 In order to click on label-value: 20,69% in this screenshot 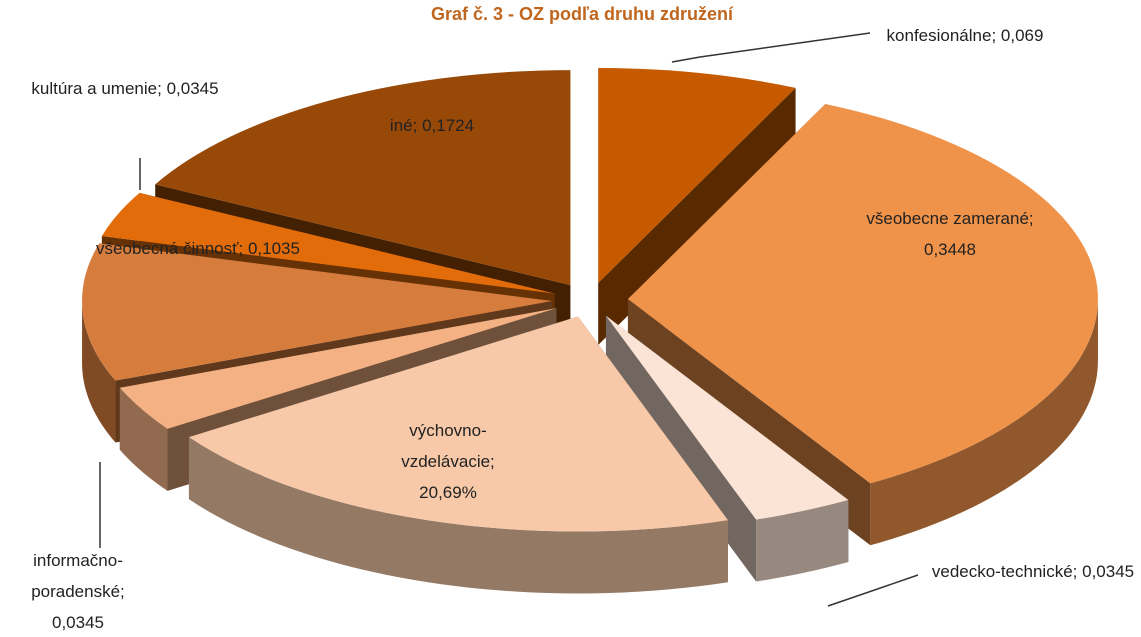, I will do `click(448, 492)`.